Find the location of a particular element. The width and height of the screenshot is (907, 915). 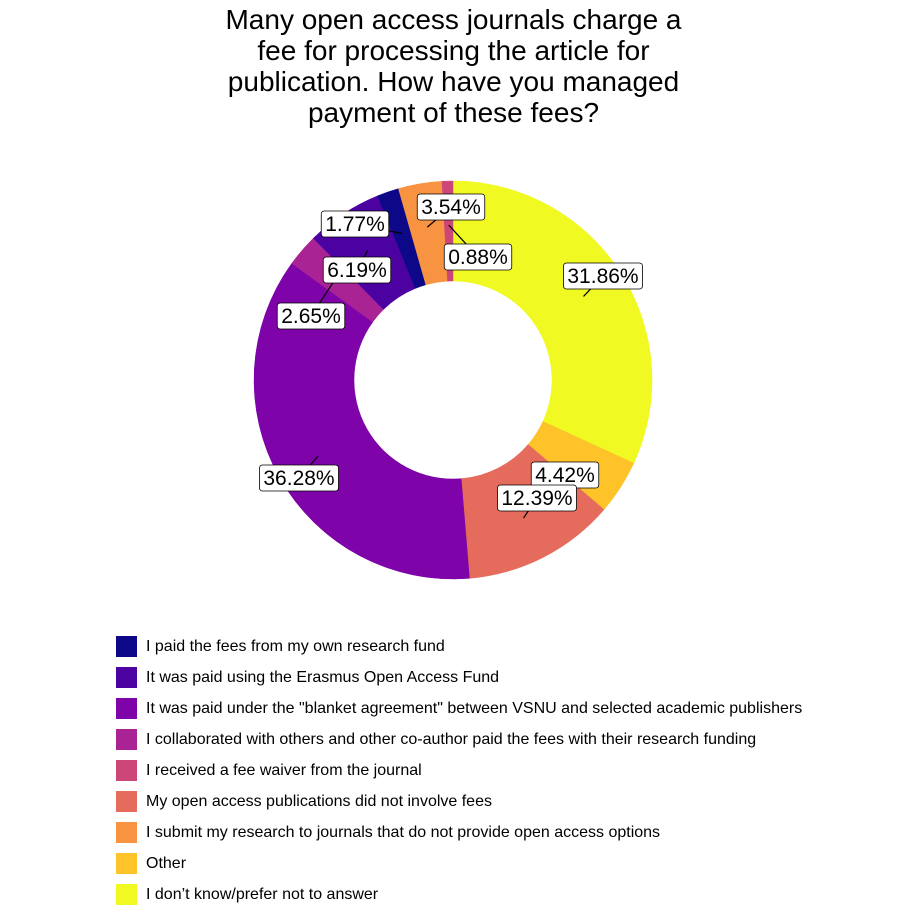

slice-percent-label: 3.54% is located at coordinates (451, 207).